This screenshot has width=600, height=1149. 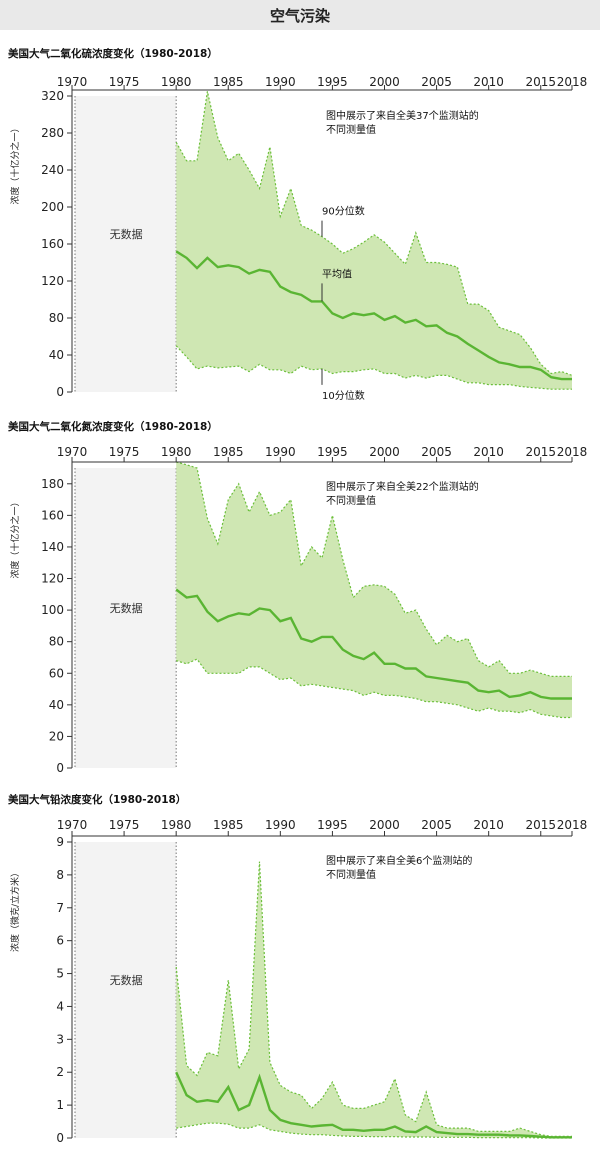 I want to click on series-line-p90, so click(x=374, y=569).